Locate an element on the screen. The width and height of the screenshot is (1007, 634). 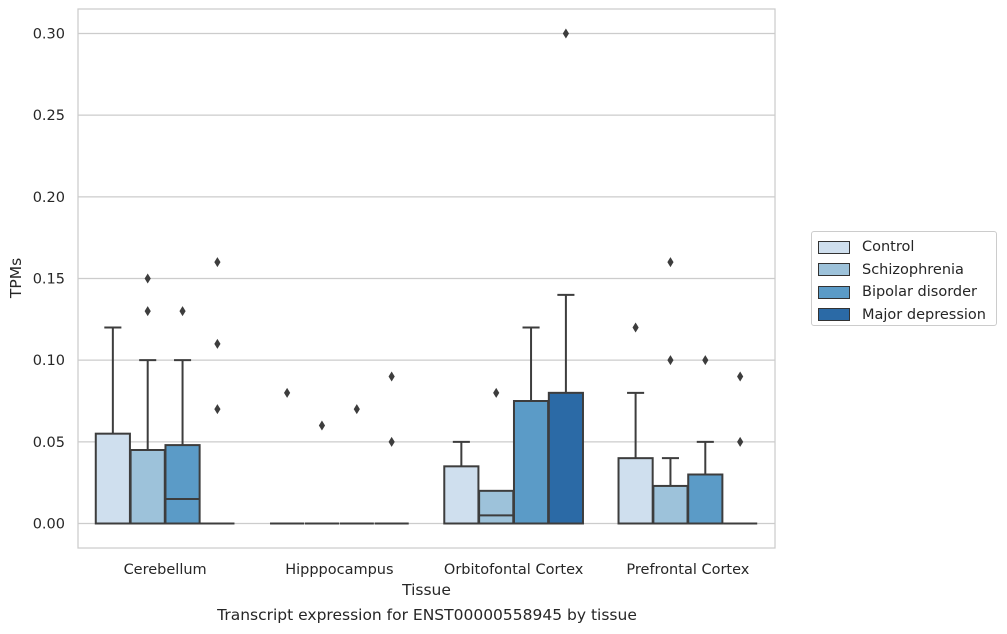
legend-label: Control is located at coordinates (888, 247).